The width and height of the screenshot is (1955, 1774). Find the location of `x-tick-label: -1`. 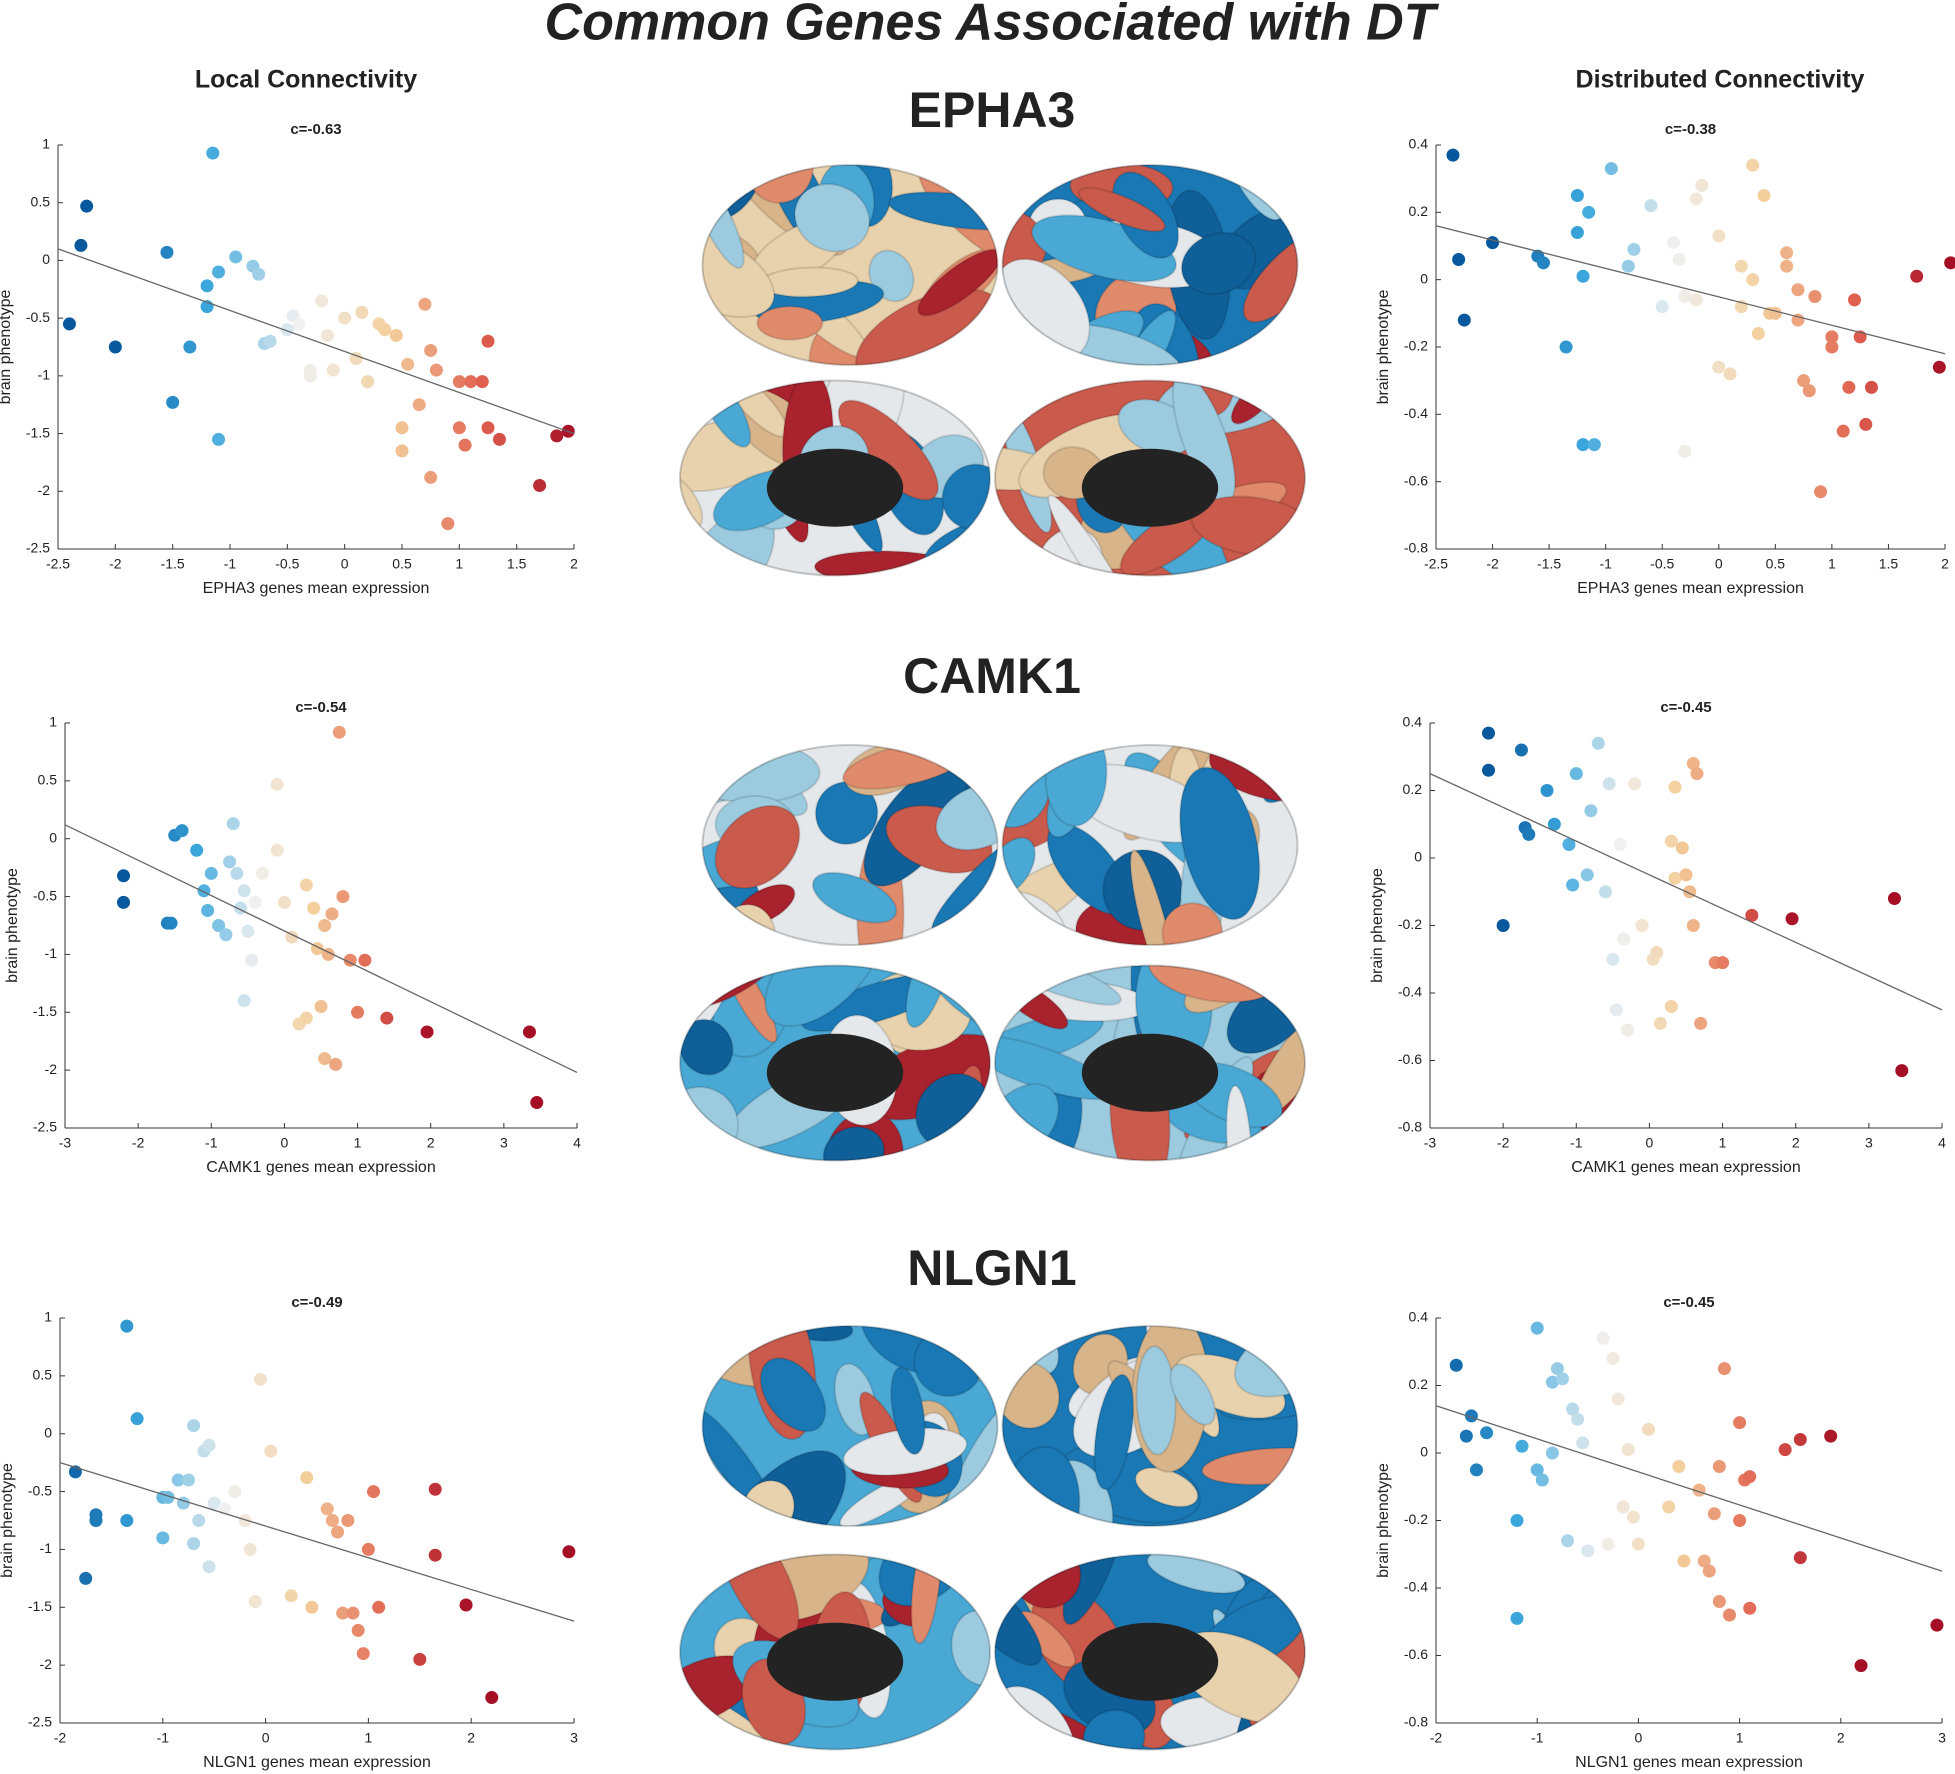

x-tick-label: -1 is located at coordinates (230, 564).